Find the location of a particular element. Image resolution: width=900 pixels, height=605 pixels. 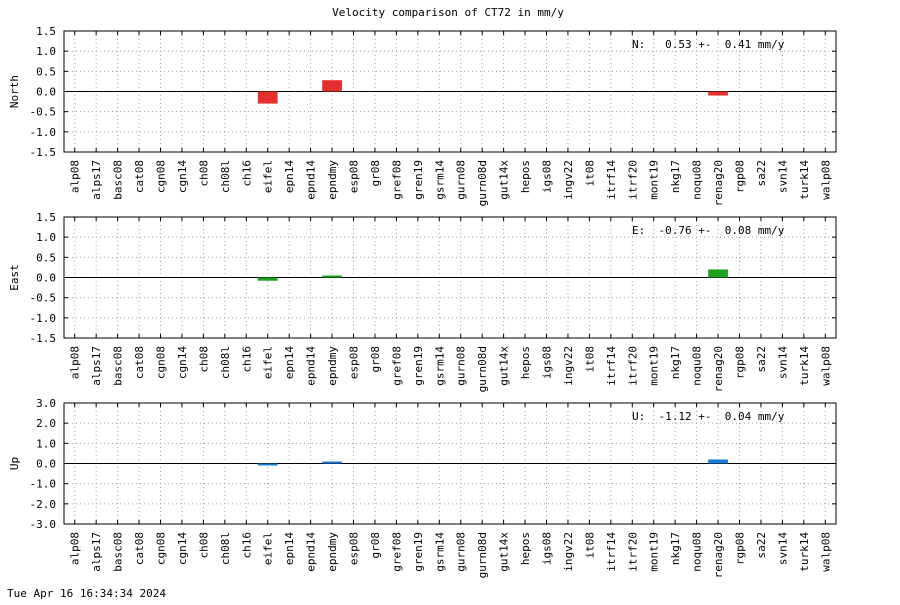

x-tick-label: svn14 is located at coordinates (782, 362).